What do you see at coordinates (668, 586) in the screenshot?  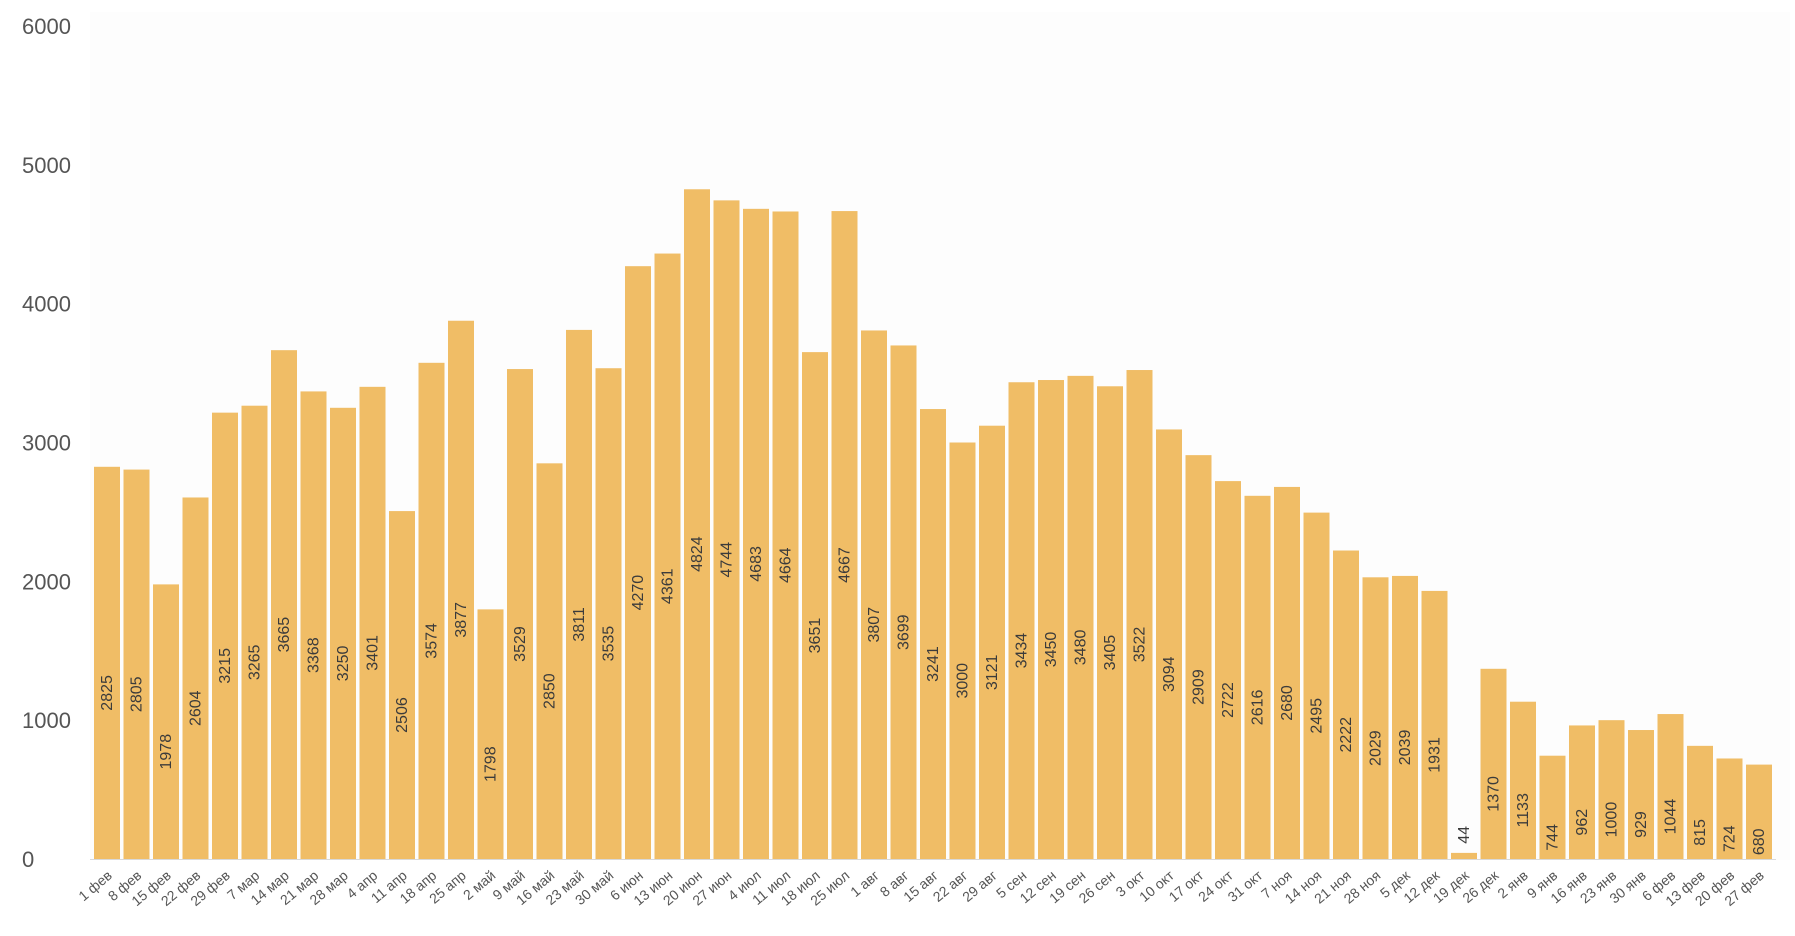 I see `bar-value-label: 4361` at bounding box center [668, 586].